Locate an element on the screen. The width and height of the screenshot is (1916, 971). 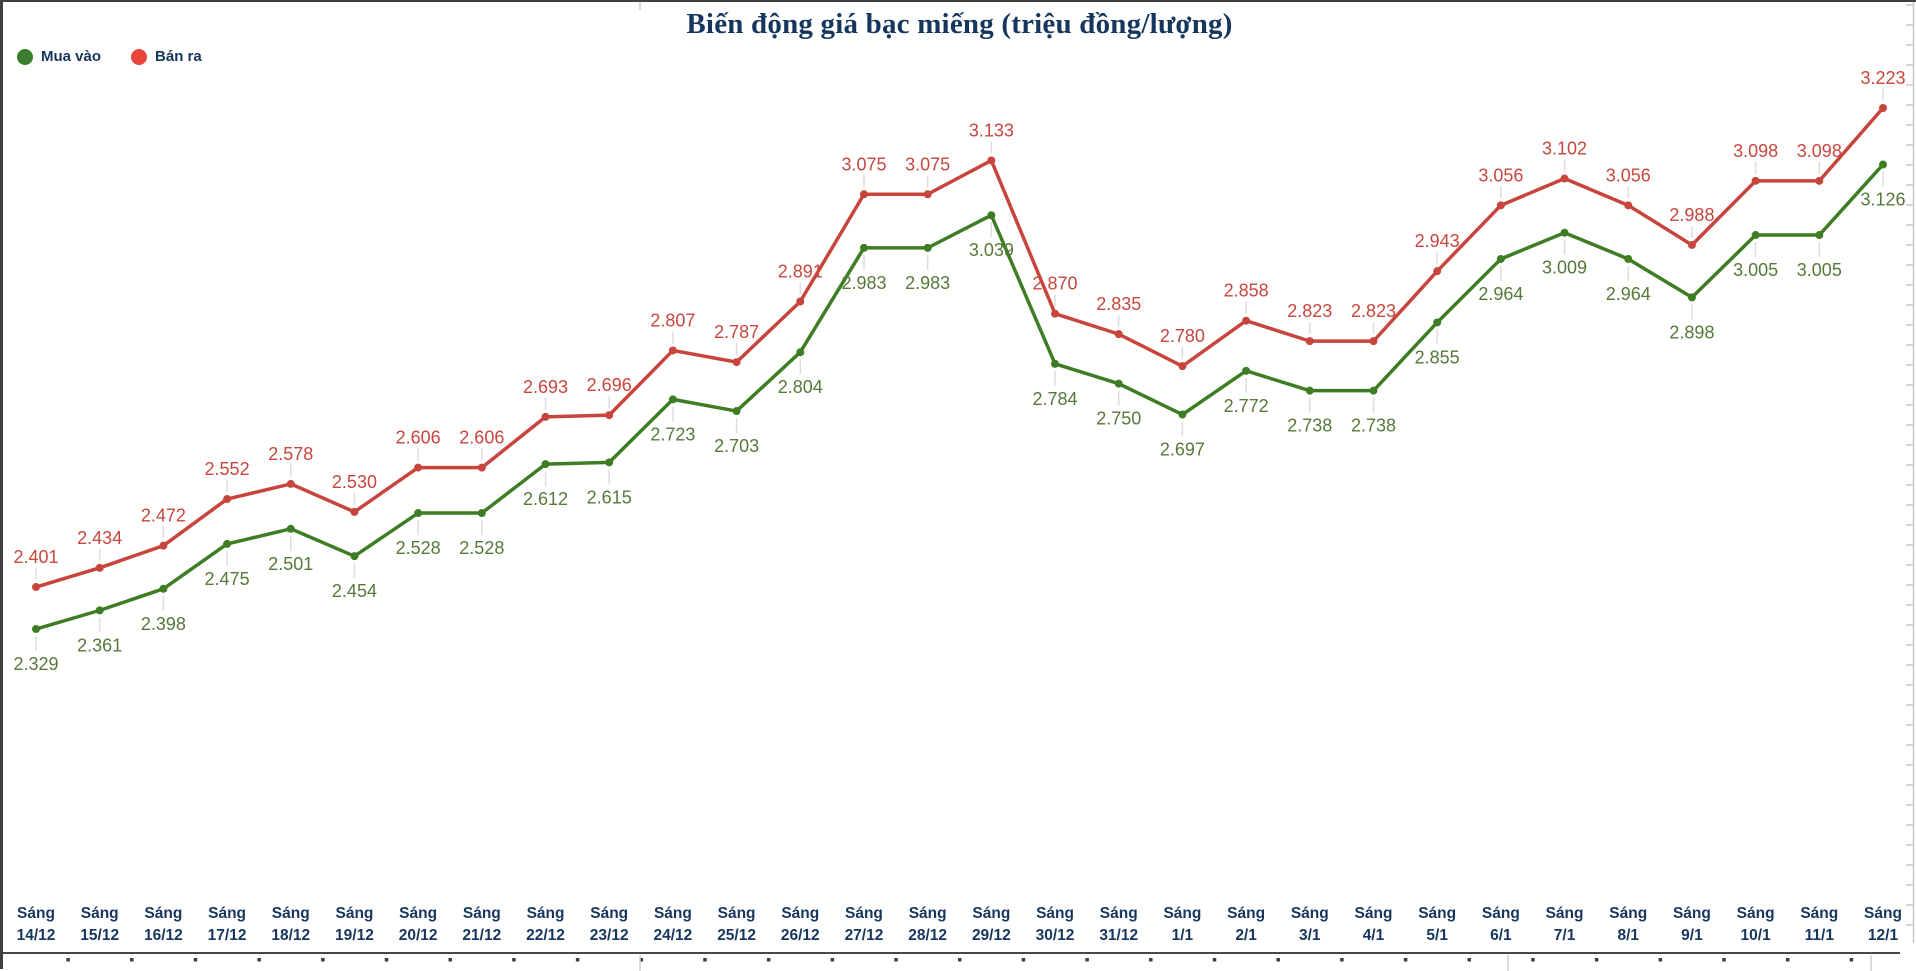
svg-text: 3.133 is located at coordinates (991, 130).